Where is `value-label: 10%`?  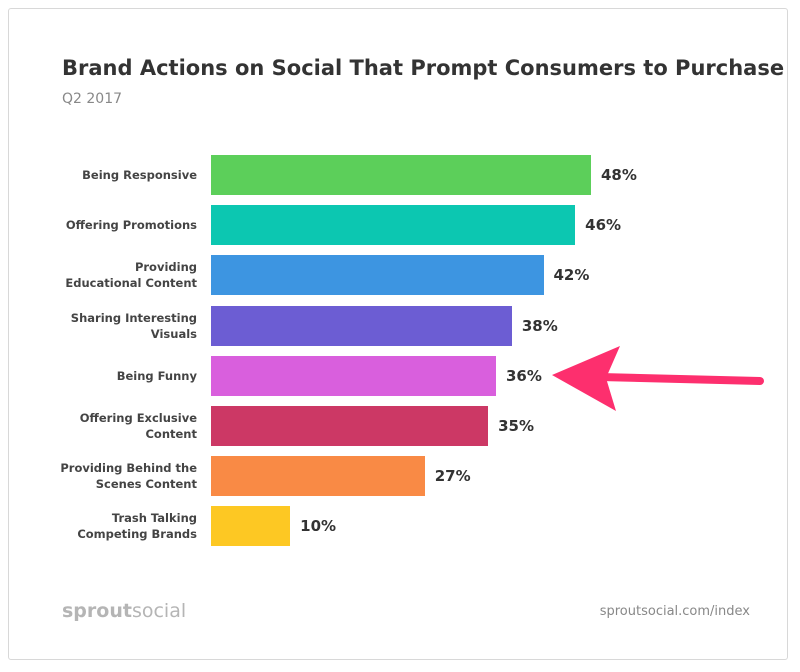 value-label: 10% is located at coordinates (318, 526).